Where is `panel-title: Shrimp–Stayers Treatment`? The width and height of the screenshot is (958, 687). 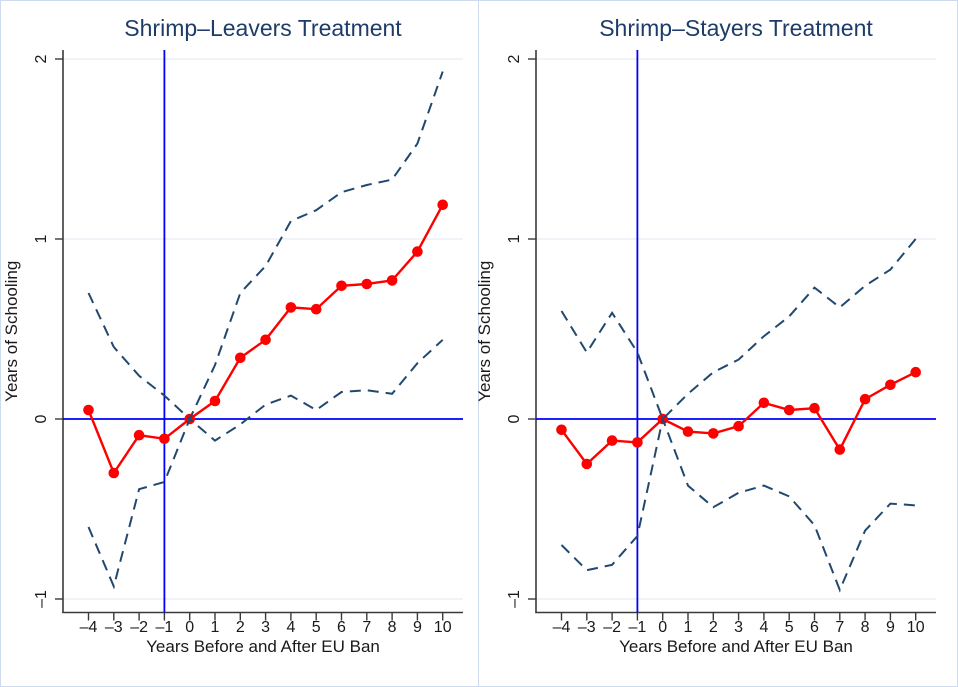
panel-title: Shrimp–Stayers Treatment is located at coordinates (736, 28).